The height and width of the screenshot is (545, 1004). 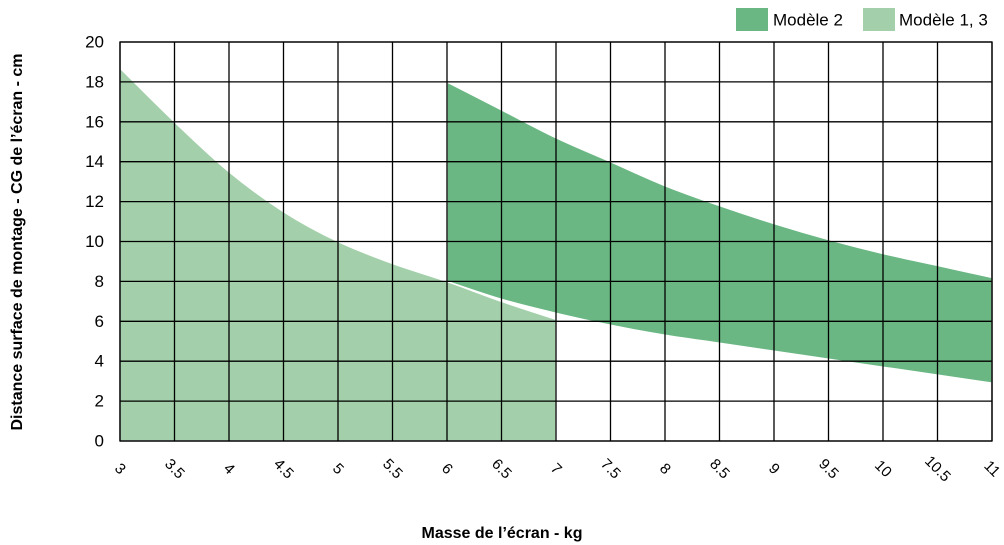 I want to click on x-tick-label: 10, so click(x=883, y=469).